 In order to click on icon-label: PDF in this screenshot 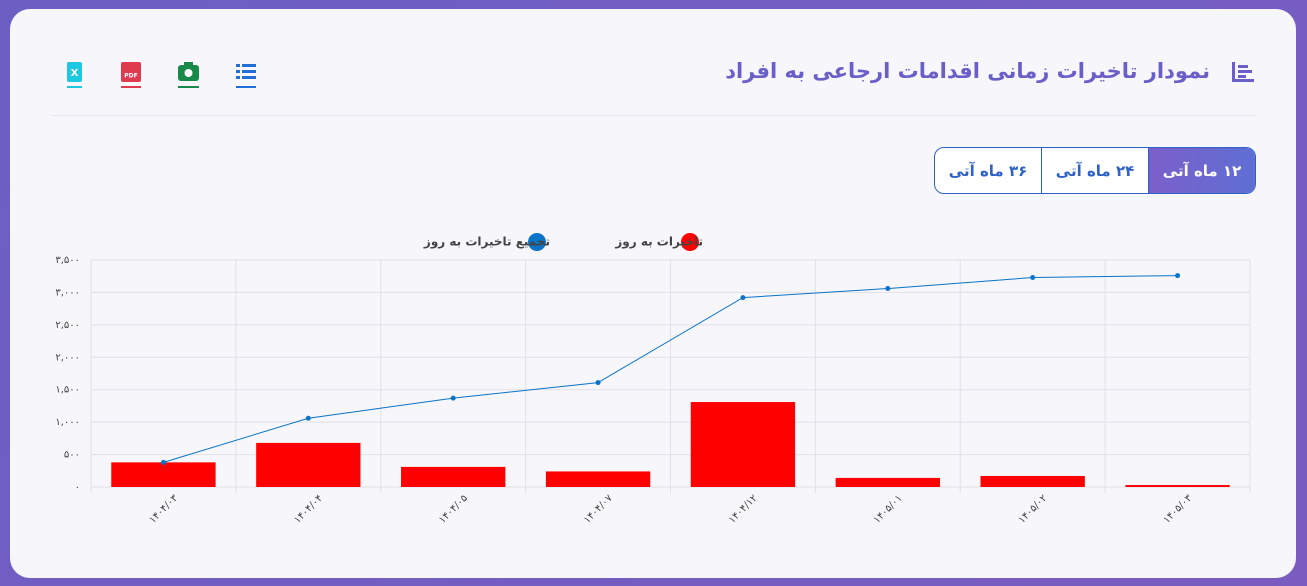, I will do `click(130, 76)`.